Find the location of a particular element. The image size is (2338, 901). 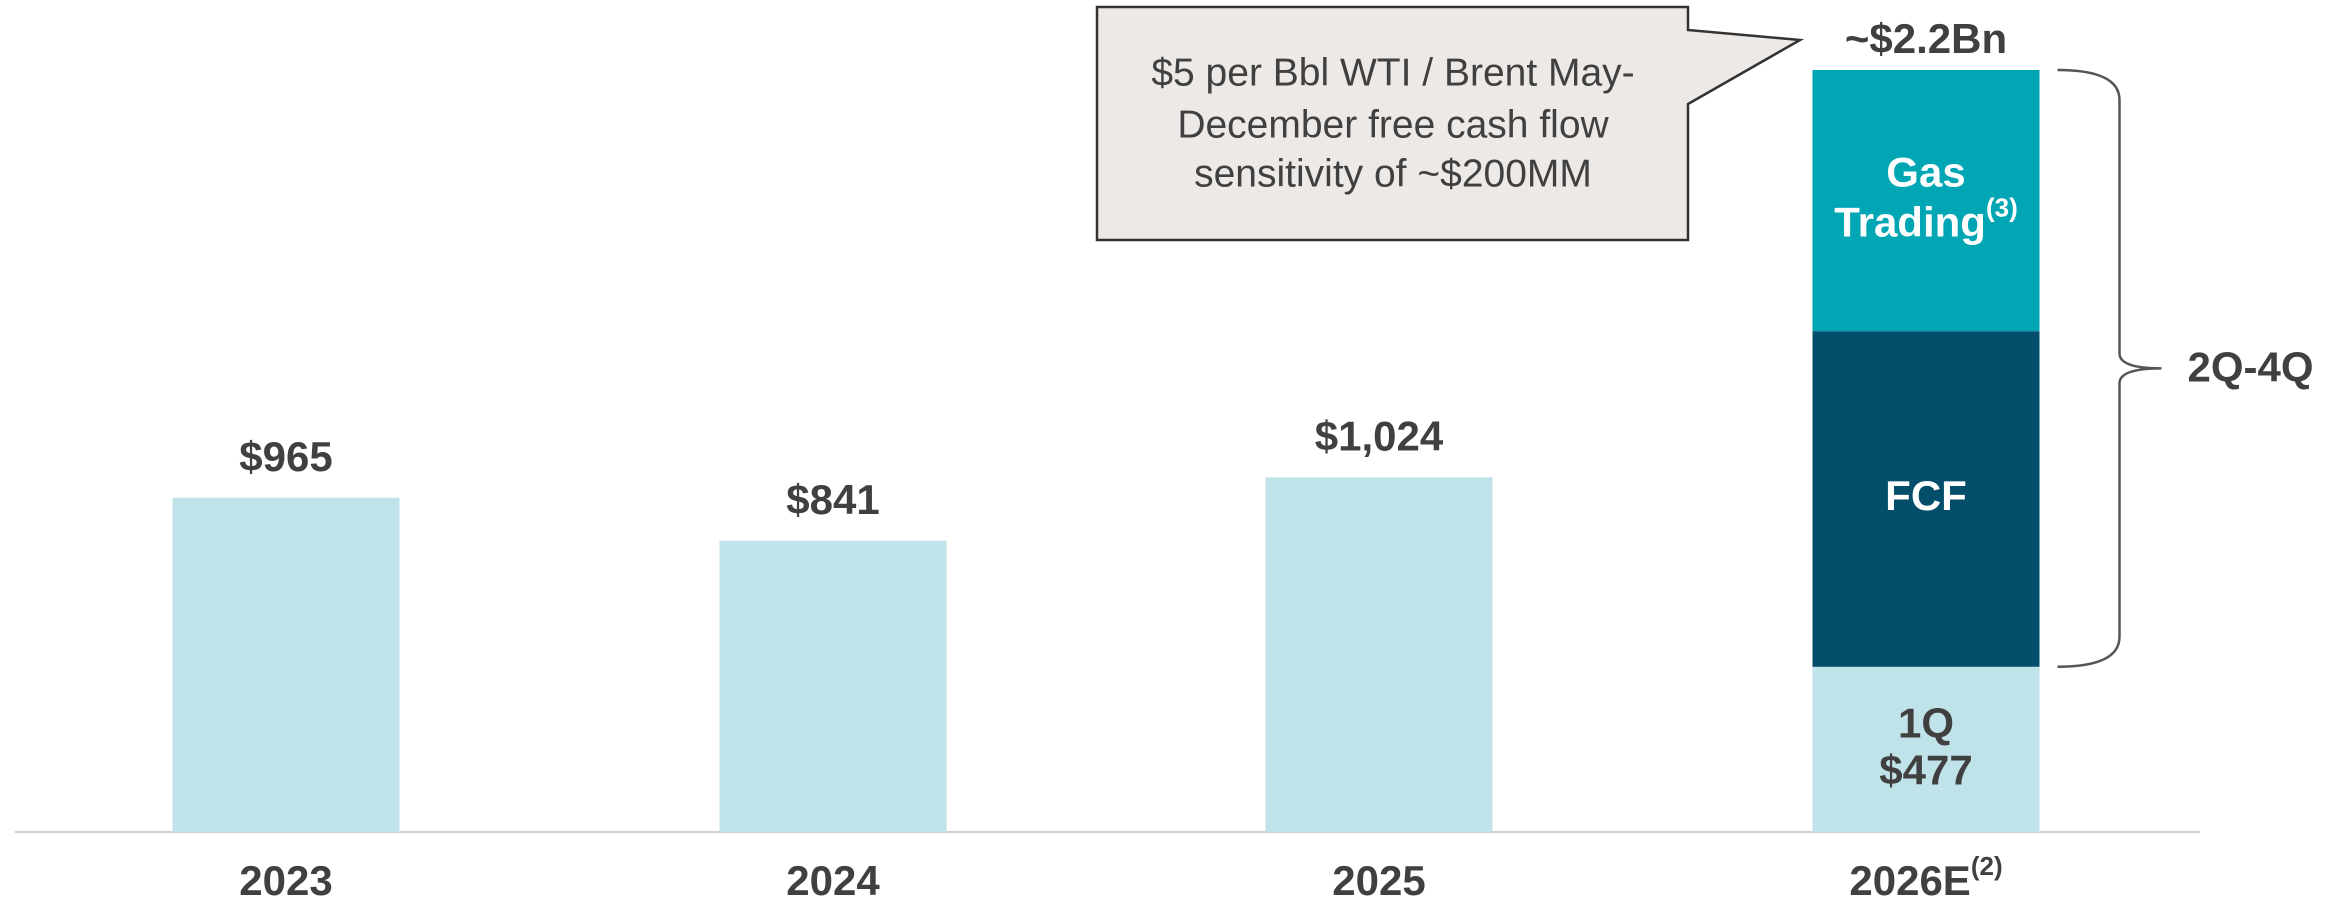

value-label: $841 is located at coordinates (832, 499).